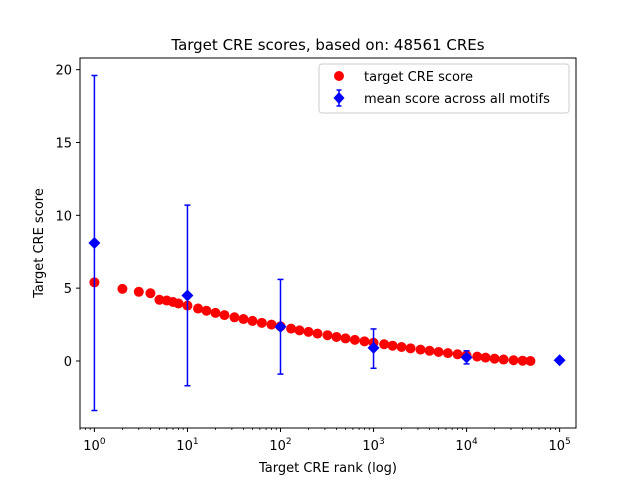  I want to click on x-tick-label: 10⁰, so click(94, 445).